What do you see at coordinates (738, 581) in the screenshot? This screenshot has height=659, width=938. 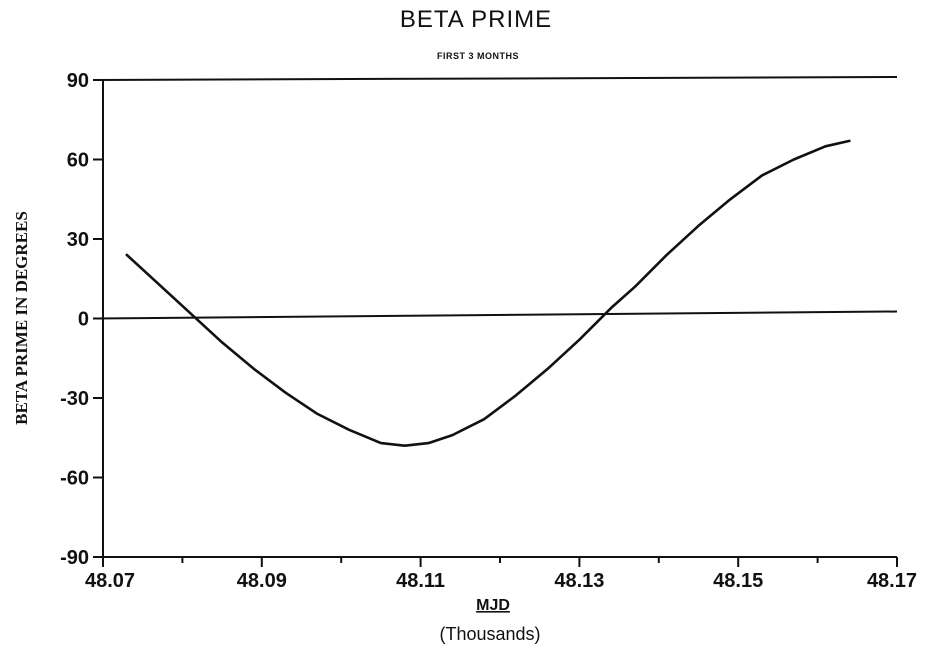 I see `x-tick-label: 48.15` at bounding box center [738, 581].